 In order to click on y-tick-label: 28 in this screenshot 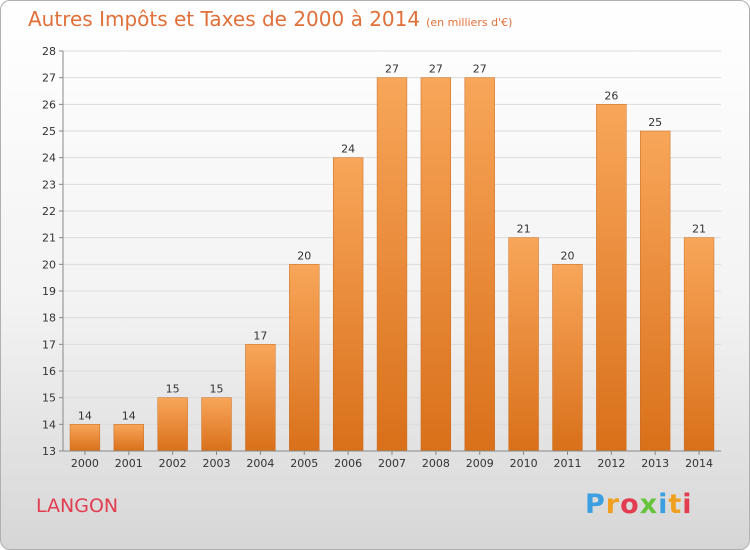, I will do `click(49, 51)`.